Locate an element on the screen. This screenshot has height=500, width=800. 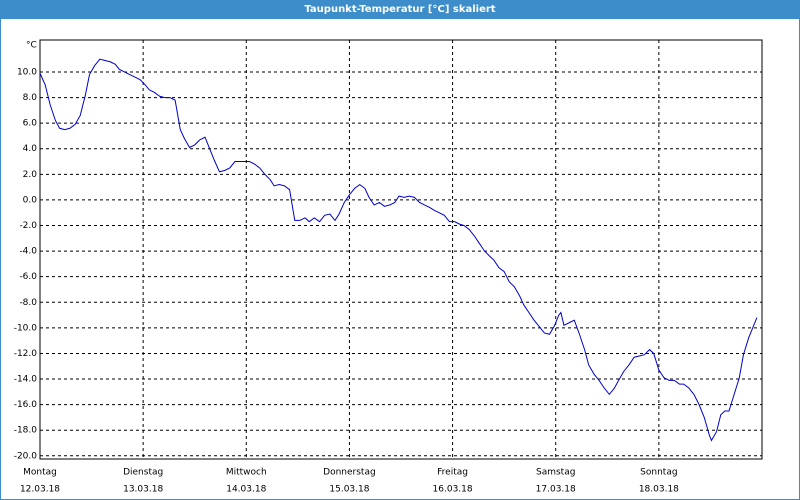
x-tick-label: Montag is located at coordinates (40, 473).